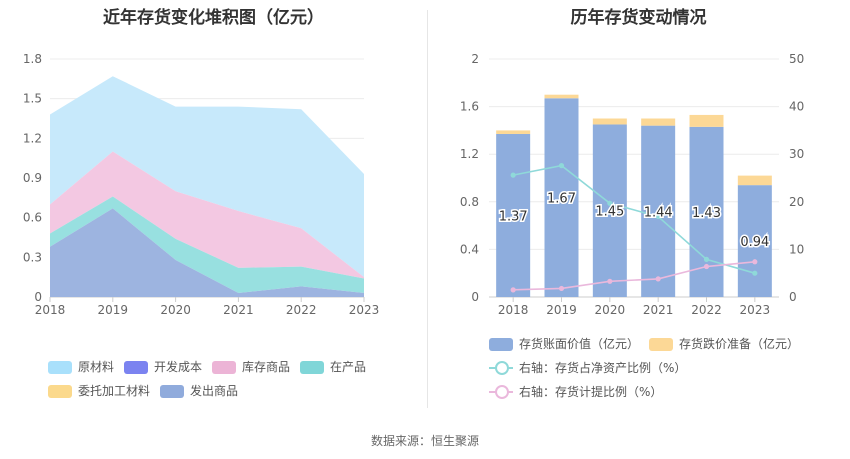 The image size is (850, 459). I want to click on area-发出商品, so click(207, 252).